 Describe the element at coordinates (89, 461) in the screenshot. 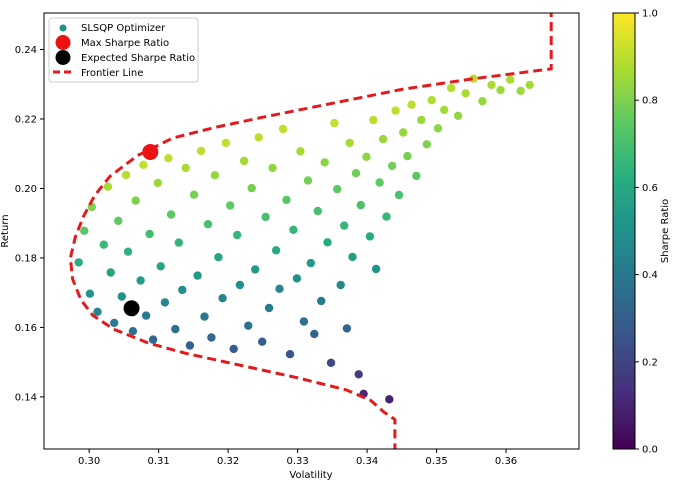

I see `x-tick-label: 0.30` at that location.